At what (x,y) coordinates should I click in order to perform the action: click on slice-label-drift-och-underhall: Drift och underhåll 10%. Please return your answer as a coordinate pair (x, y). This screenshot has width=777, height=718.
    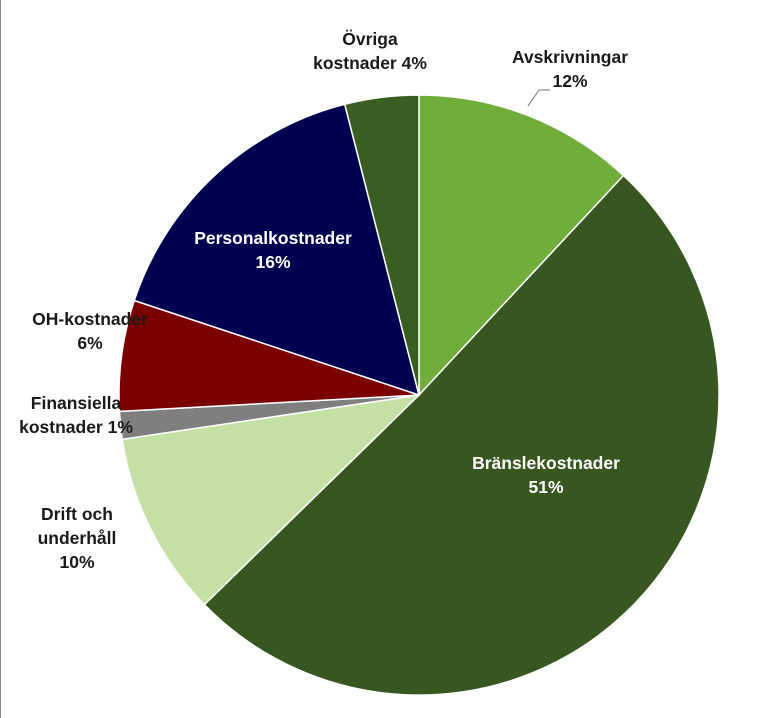
    Looking at the image, I should click on (77, 538).